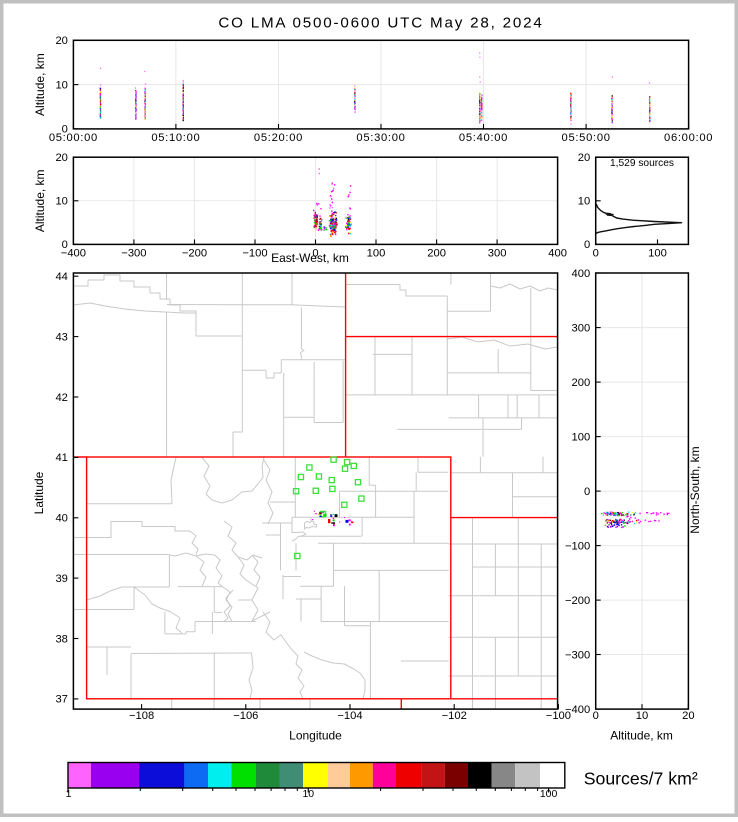 The image size is (738, 822). What do you see at coordinates (380, 138) in the screenshot?
I see `svg-text: 05:30:00` at bounding box center [380, 138].